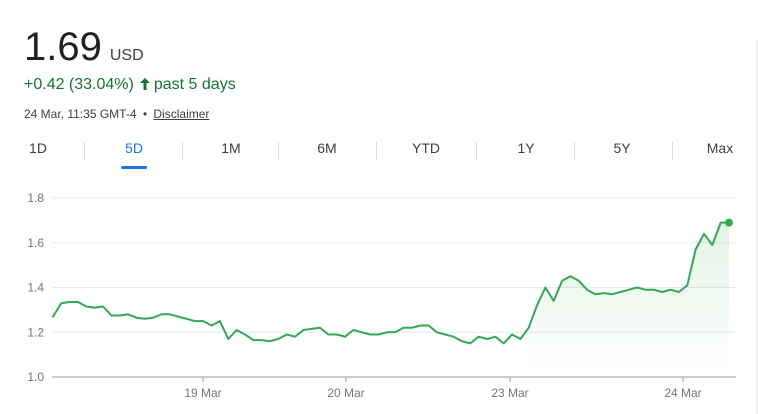 This screenshot has width=758, height=414. I want to click on quote-timestamp: 24 Mar, 11:35 GMT-4, so click(80, 114).